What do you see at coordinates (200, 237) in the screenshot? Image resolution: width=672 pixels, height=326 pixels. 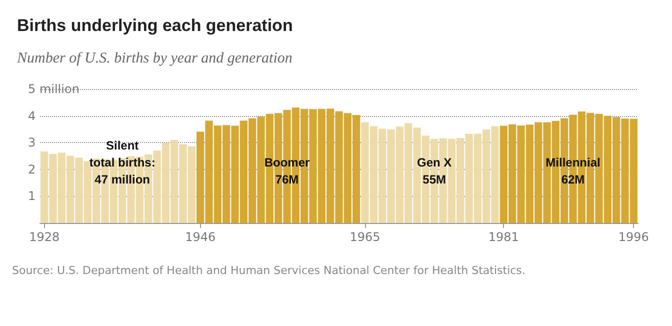 I see `x-tick-label: 1946` at bounding box center [200, 237].